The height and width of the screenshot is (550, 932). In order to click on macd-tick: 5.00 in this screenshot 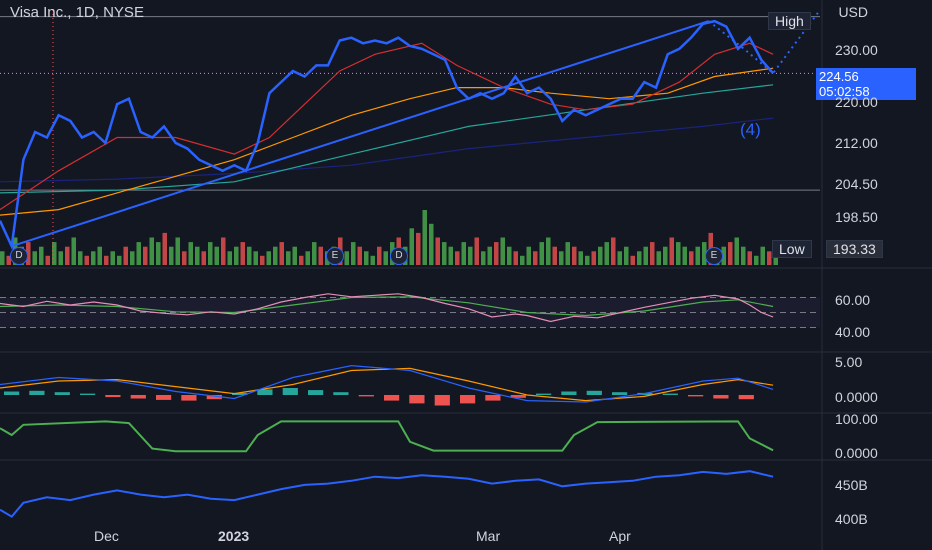, I will do `click(849, 362)`.